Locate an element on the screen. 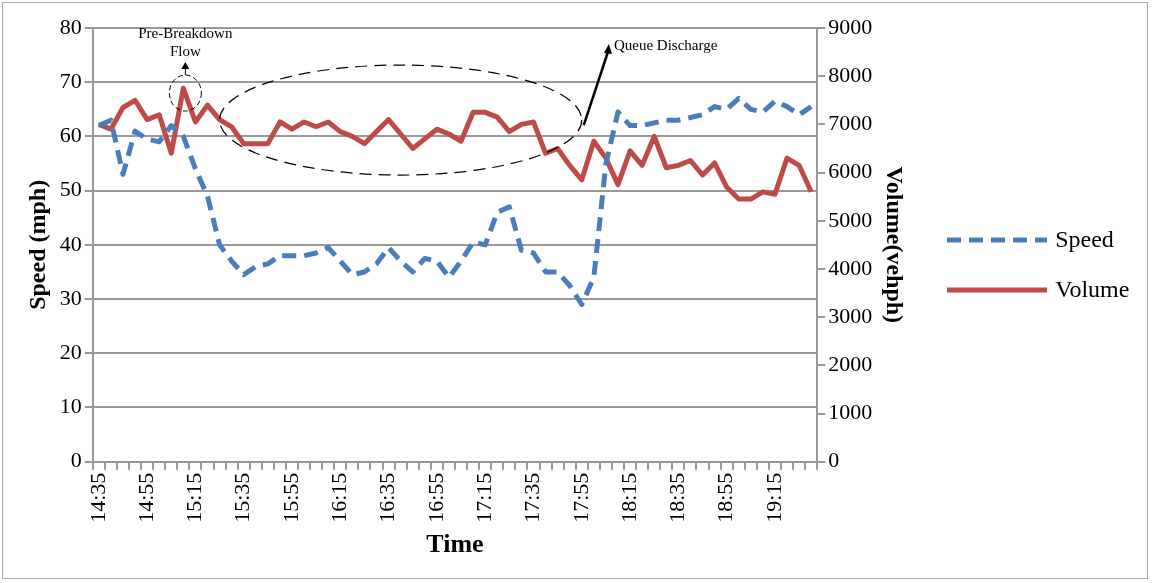 The height and width of the screenshot is (583, 1152). annotation: Queue Discharge is located at coordinates (665, 45).